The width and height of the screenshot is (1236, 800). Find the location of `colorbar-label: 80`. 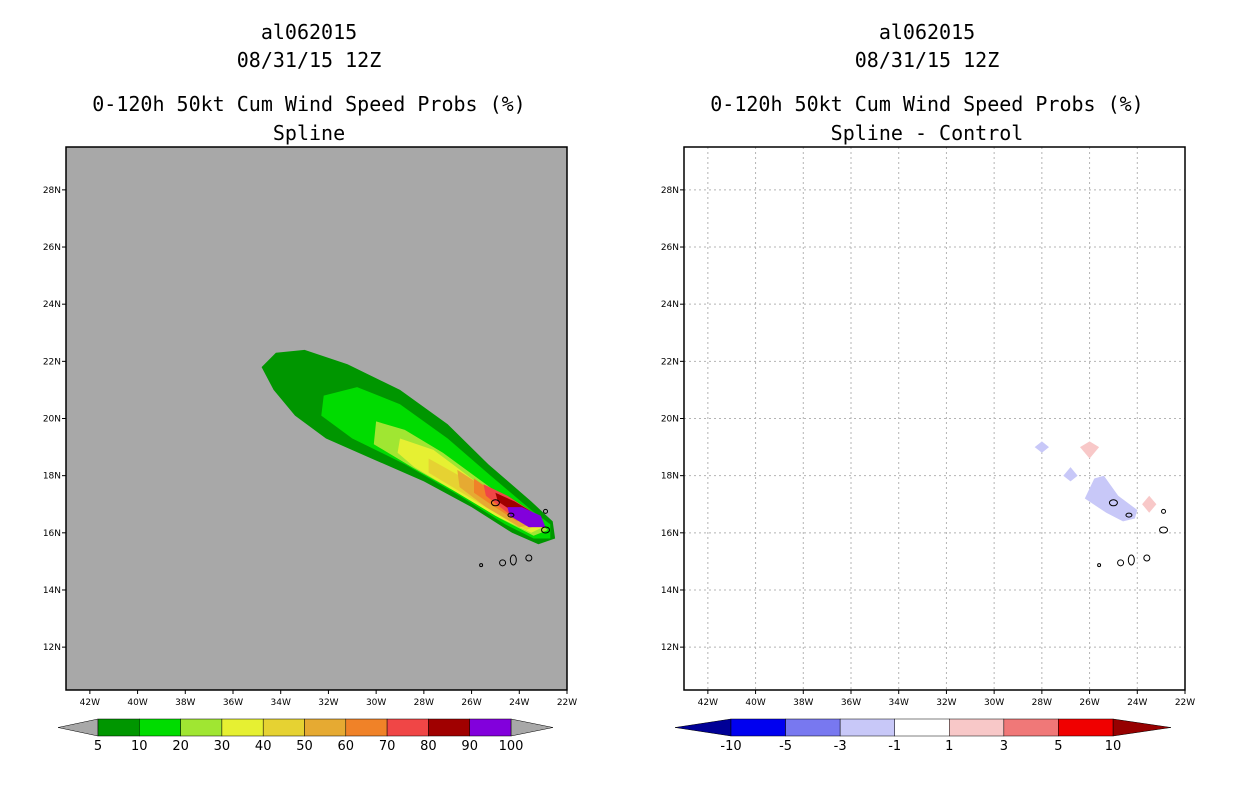

colorbar-label: 80 is located at coordinates (428, 746).